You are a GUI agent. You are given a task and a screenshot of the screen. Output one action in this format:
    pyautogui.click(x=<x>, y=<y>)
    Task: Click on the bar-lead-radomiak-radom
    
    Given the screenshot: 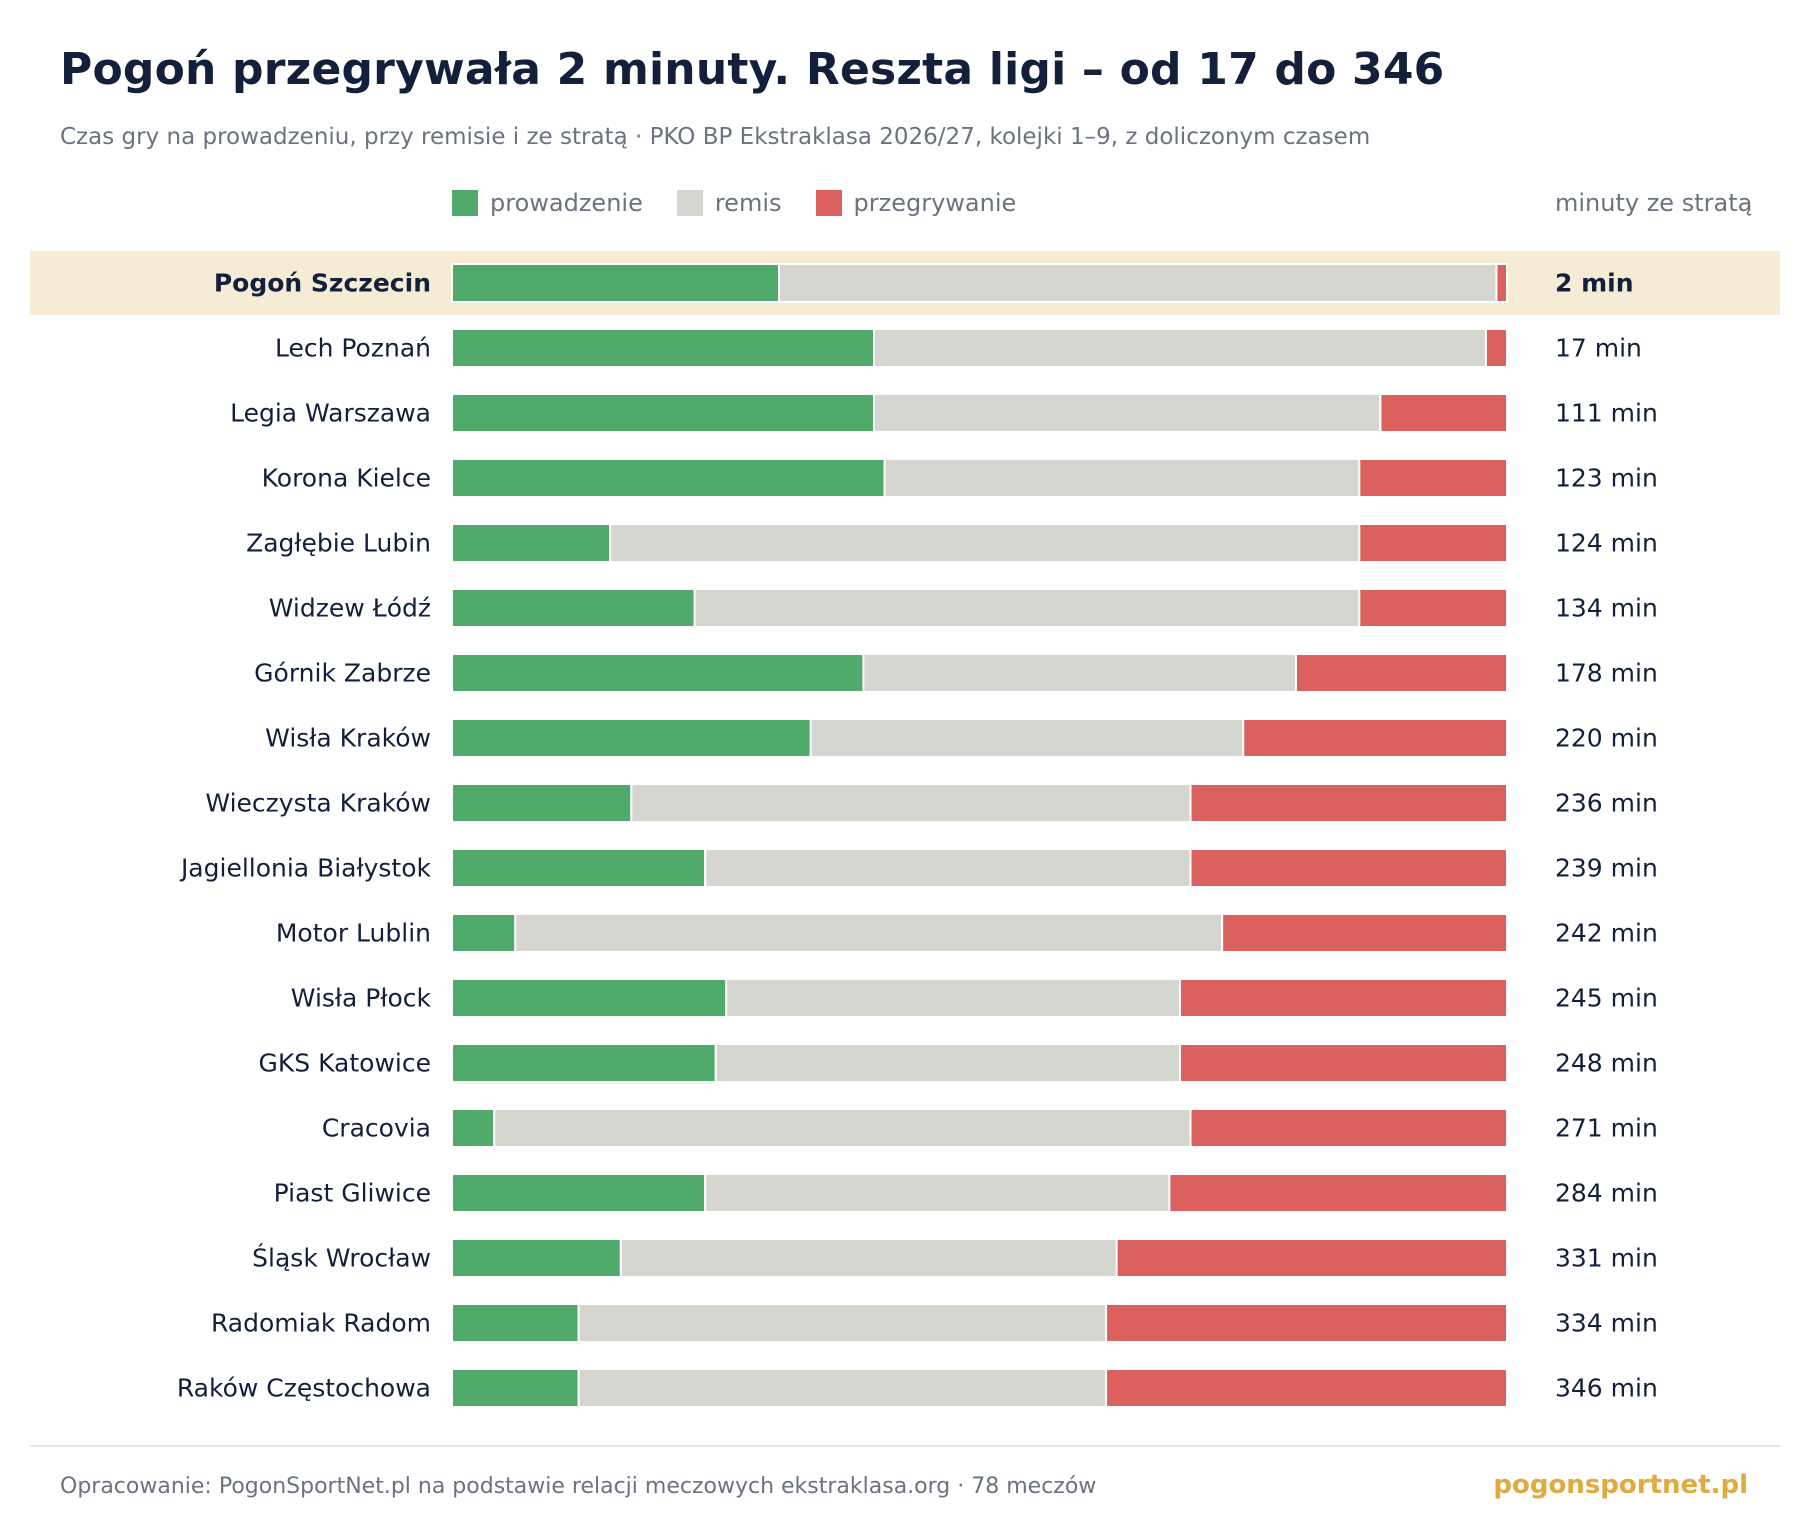 What is the action you would take?
    pyautogui.click(x=515, y=1323)
    